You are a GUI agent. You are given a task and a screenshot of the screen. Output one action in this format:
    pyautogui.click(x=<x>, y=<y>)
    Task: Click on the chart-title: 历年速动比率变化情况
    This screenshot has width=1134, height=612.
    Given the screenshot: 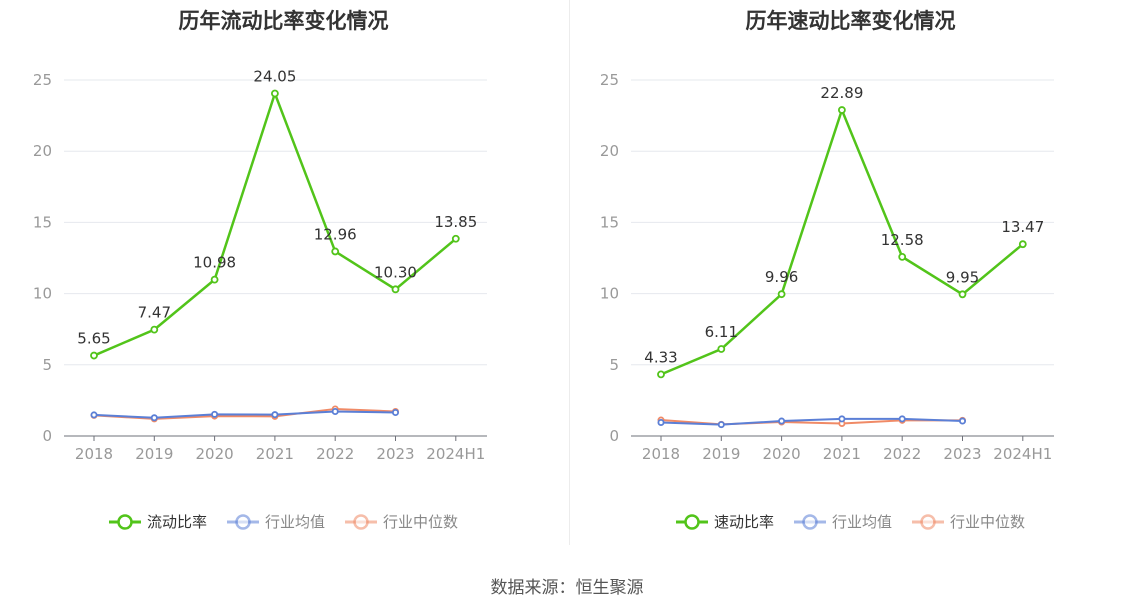 What is the action you would take?
    pyautogui.click(x=850, y=21)
    